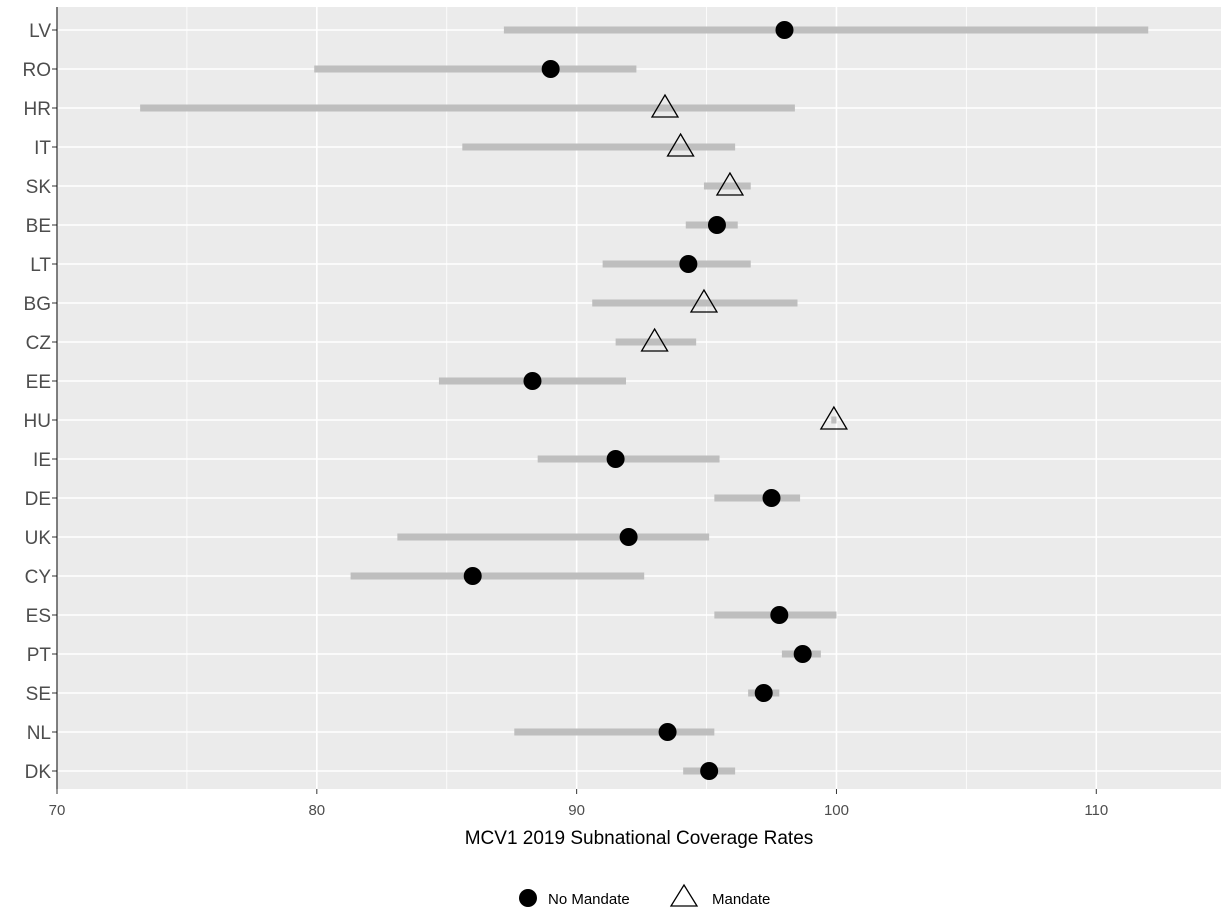 The height and width of the screenshot is (911, 1222). Describe the element at coordinates (639, 838) in the screenshot. I see `x-axis-title: MCV1 2019 Subnational Coverage Rates` at that location.